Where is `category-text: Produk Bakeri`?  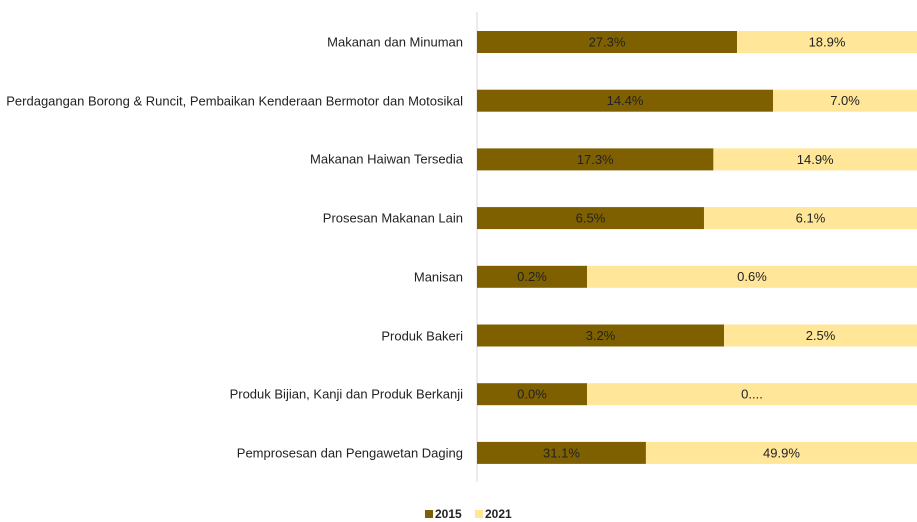
category-text: Produk Bakeri is located at coordinates (422, 335).